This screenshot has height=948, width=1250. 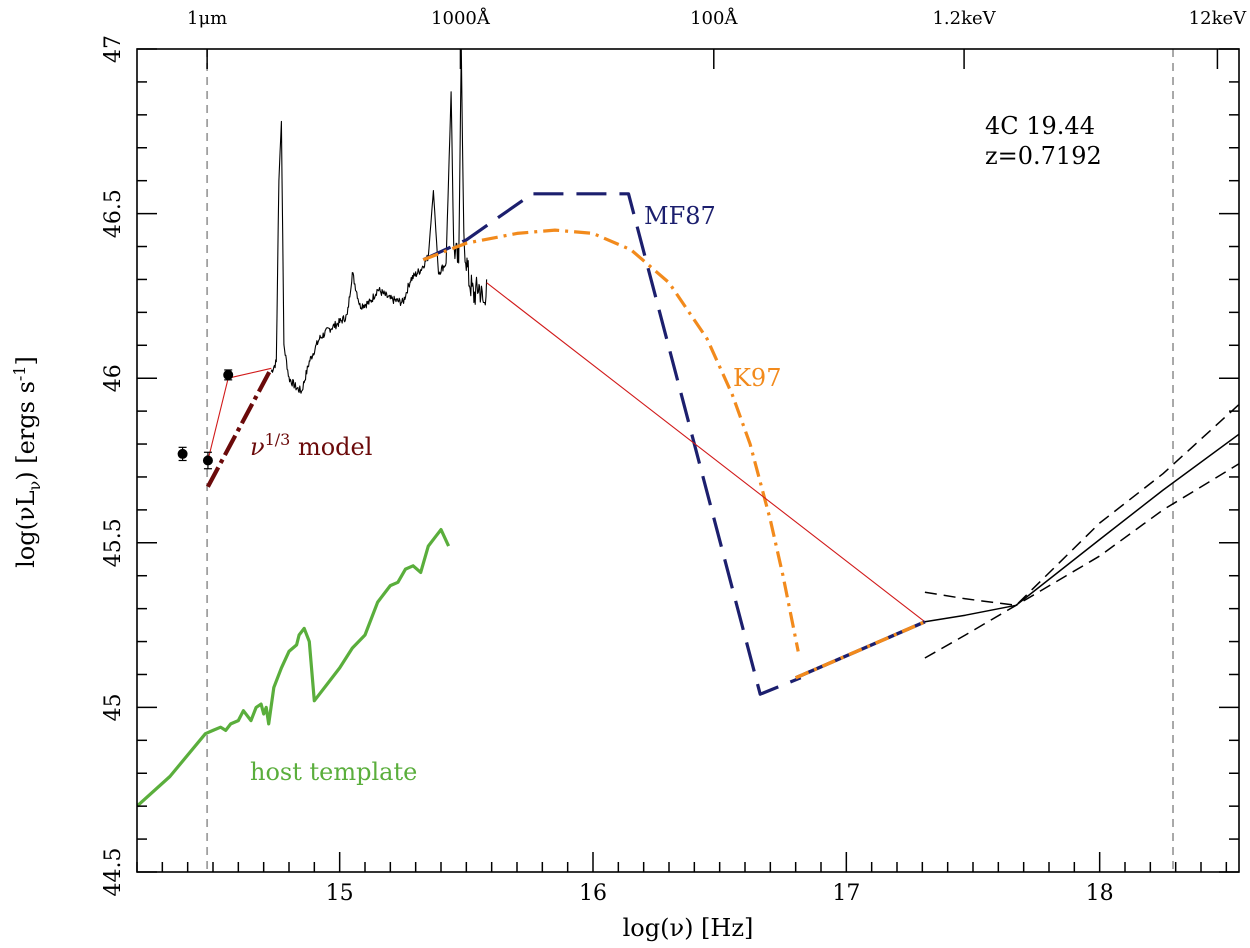 I want to click on x-axis-title: log(ν) [Hz], so click(x=688, y=928).